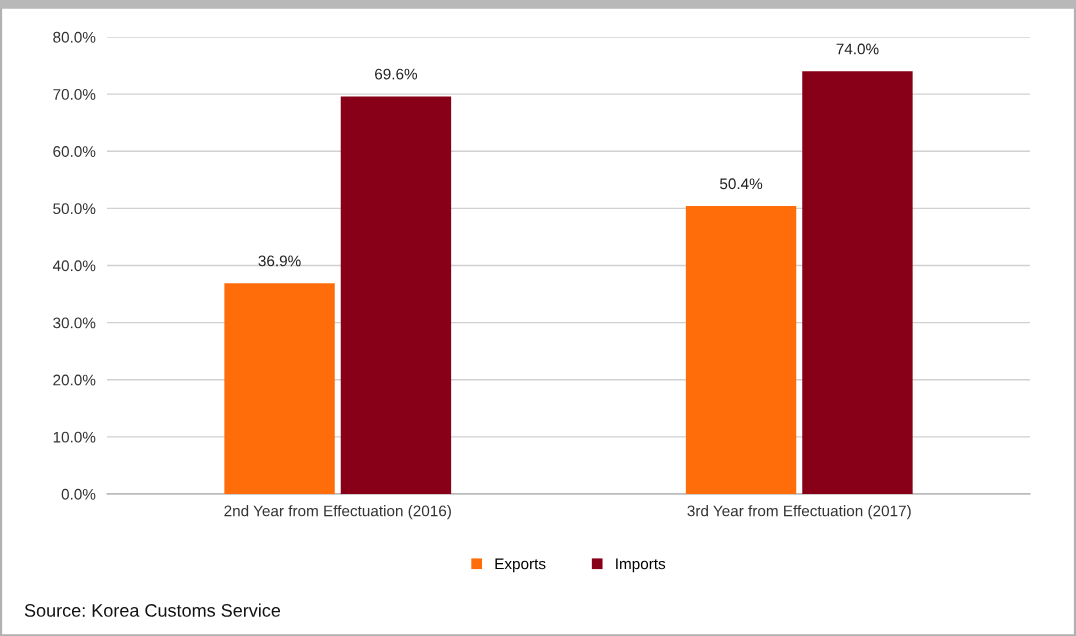  I want to click on y-tick-label: 80.0%, so click(74, 37).